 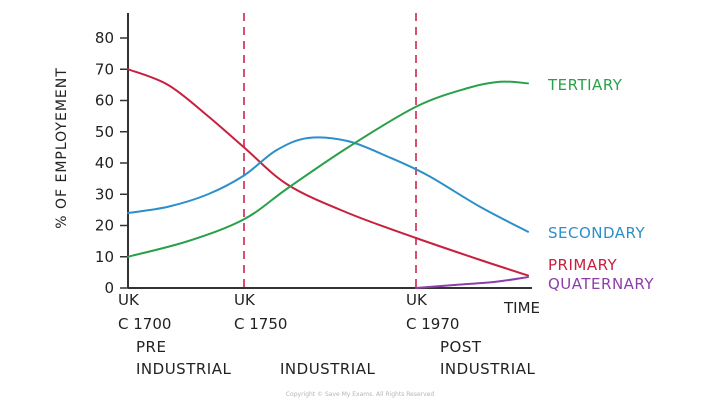 I want to click on secondary-series-line, so click(x=328, y=184).